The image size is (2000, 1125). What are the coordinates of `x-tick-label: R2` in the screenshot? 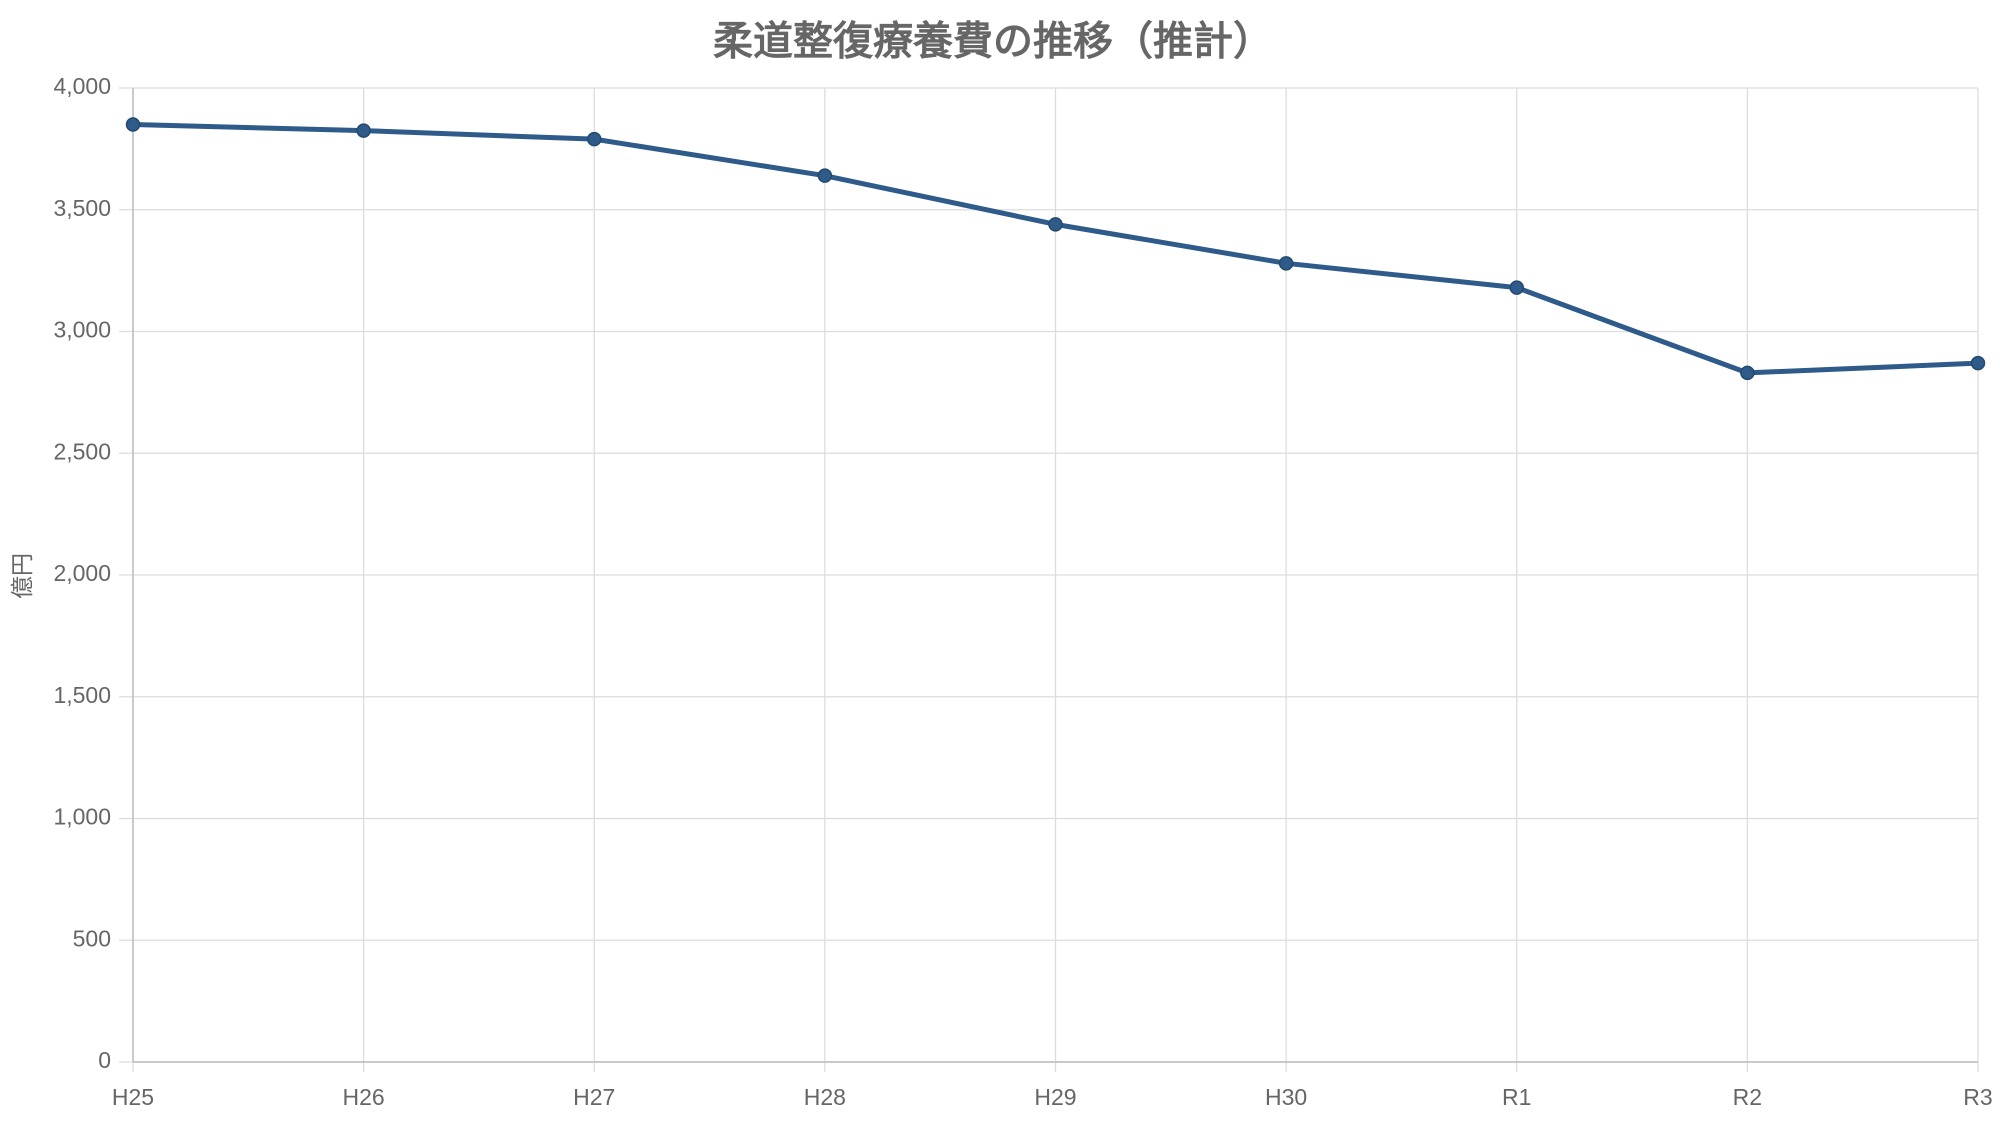 It's located at (1747, 1097).